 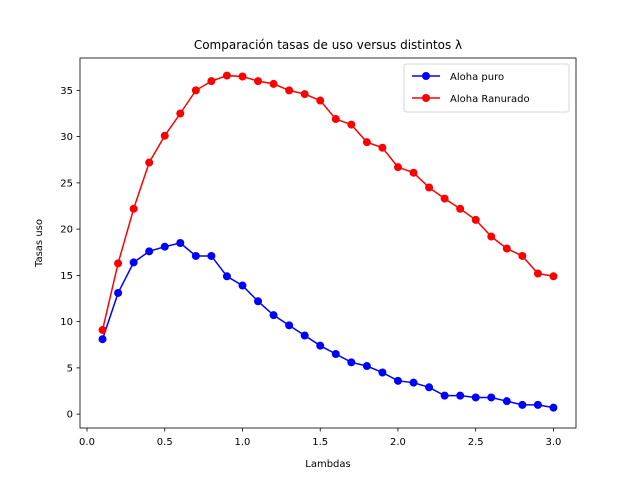 I want to click on y-tick-label: 25, so click(x=66, y=183).